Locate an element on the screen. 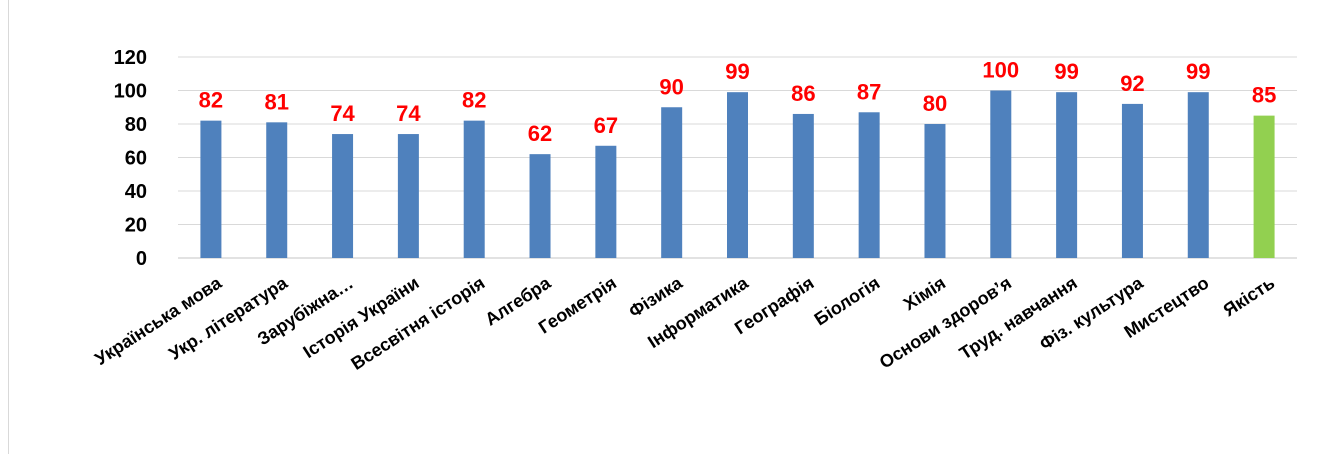  y-tick-label: 120 is located at coordinates (130, 58).